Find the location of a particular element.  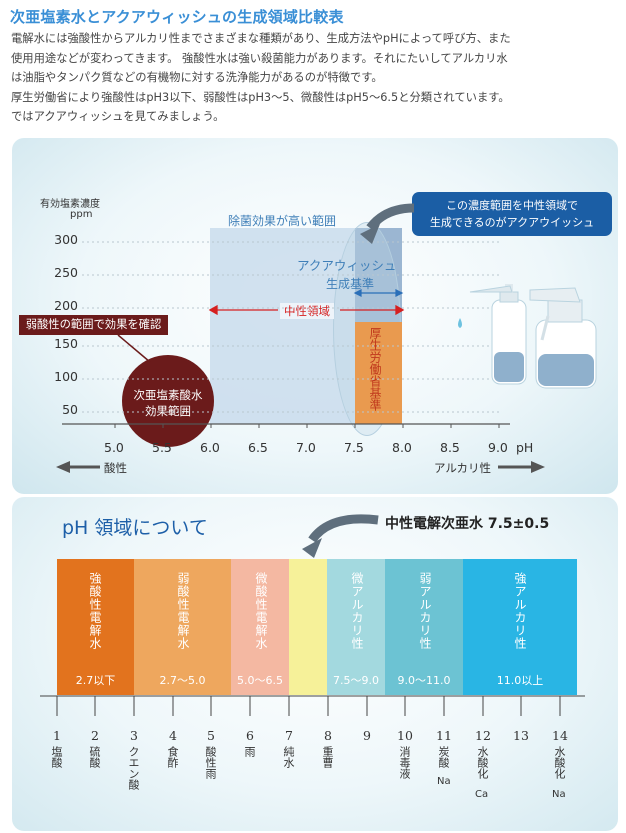

substance-label: 硫酸 is located at coordinates (94, 757).